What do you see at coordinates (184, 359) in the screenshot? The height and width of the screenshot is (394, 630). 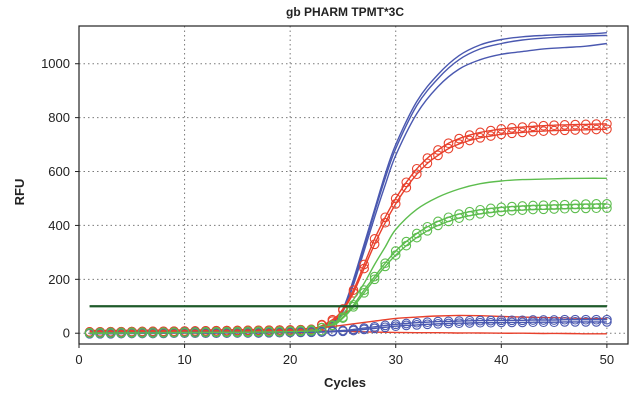 I see `x-tick-label: 10` at bounding box center [184, 359].